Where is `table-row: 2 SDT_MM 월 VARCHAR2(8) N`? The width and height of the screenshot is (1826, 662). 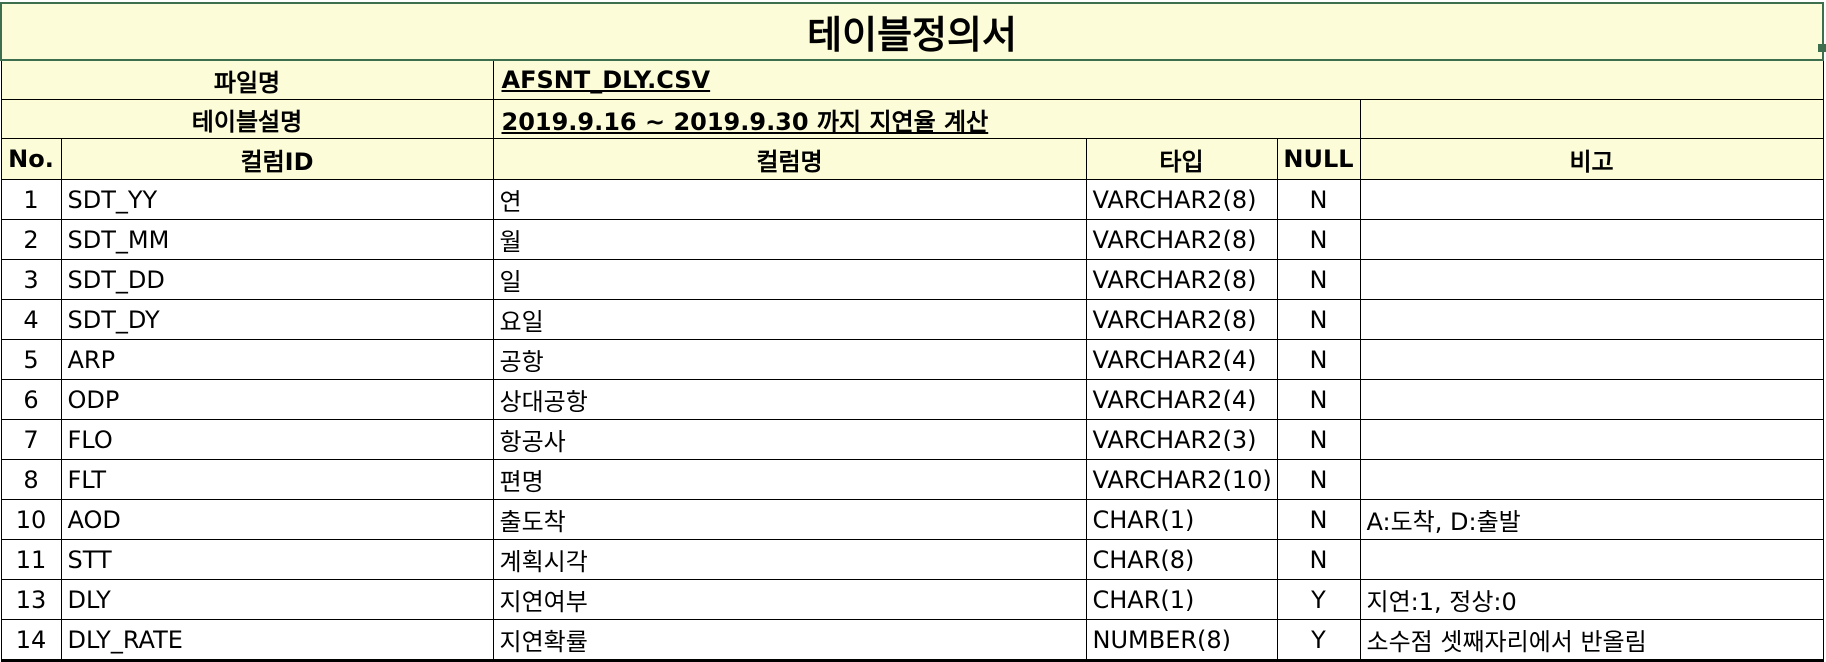
table-row: 2 SDT_MM 월 VARCHAR2(8) N is located at coordinates (912, 239).